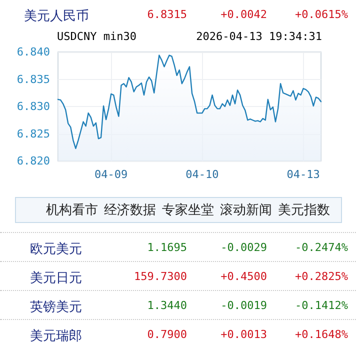 This screenshot has height=361, width=356. I want to click on chart-subtitle: USDCNY min30, so click(96, 36).